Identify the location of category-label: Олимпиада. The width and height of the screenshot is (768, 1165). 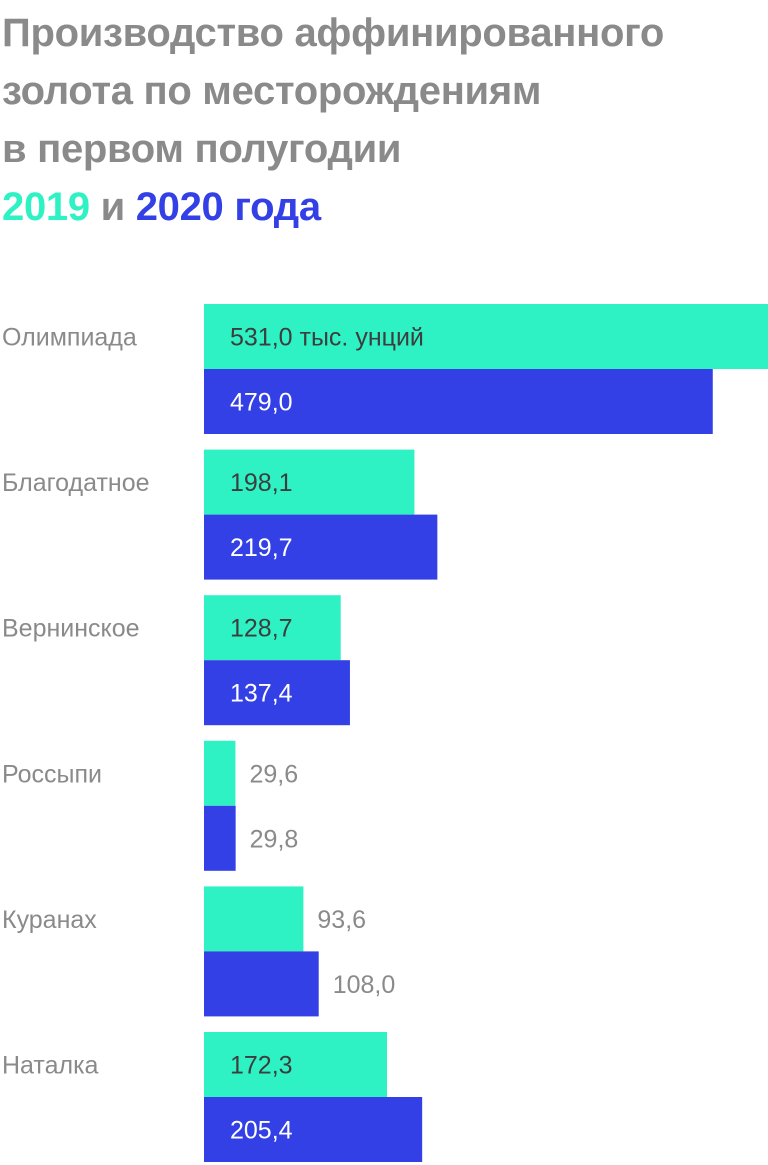
(69, 338).